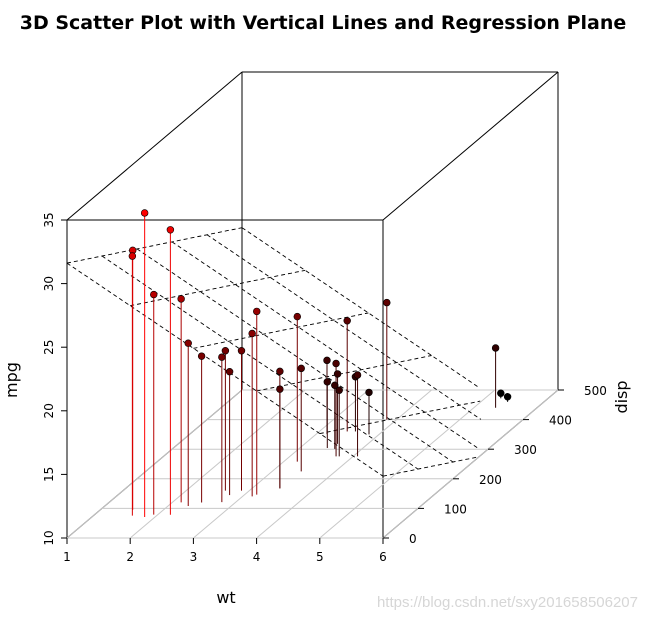  I want to click on x-tick-label: 4, so click(257, 557).